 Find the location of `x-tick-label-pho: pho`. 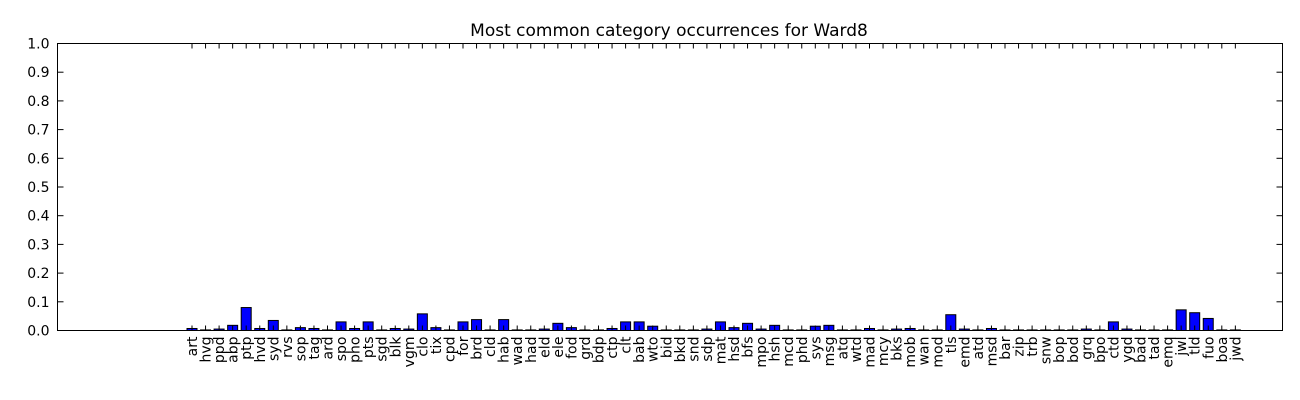

x-tick-label-pho: pho is located at coordinates (356, 350).